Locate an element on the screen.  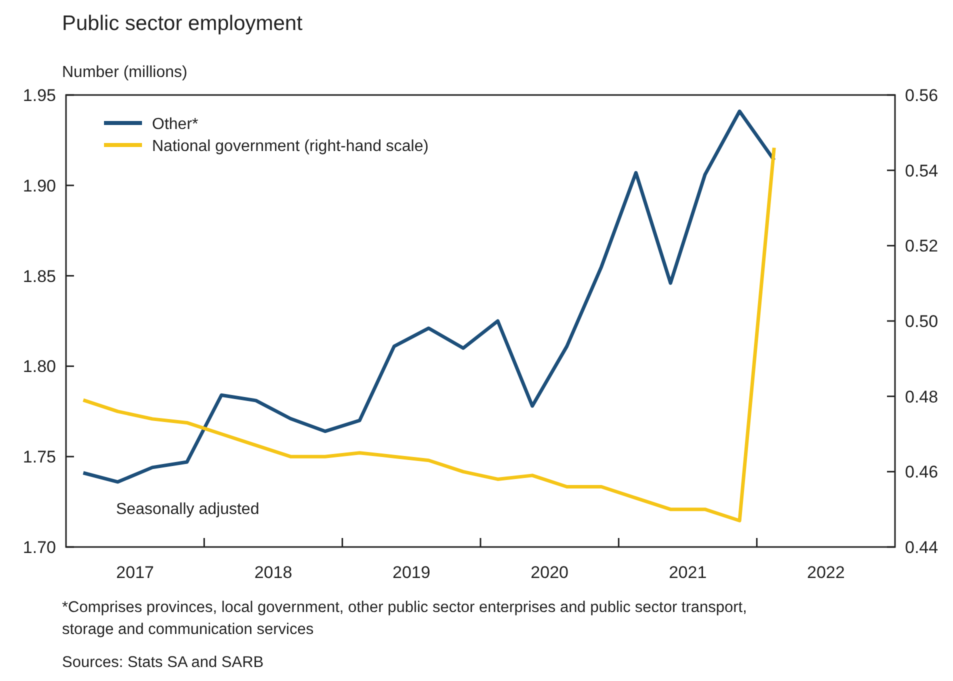
x-tick-label: 2019 is located at coordinates (411, 572).